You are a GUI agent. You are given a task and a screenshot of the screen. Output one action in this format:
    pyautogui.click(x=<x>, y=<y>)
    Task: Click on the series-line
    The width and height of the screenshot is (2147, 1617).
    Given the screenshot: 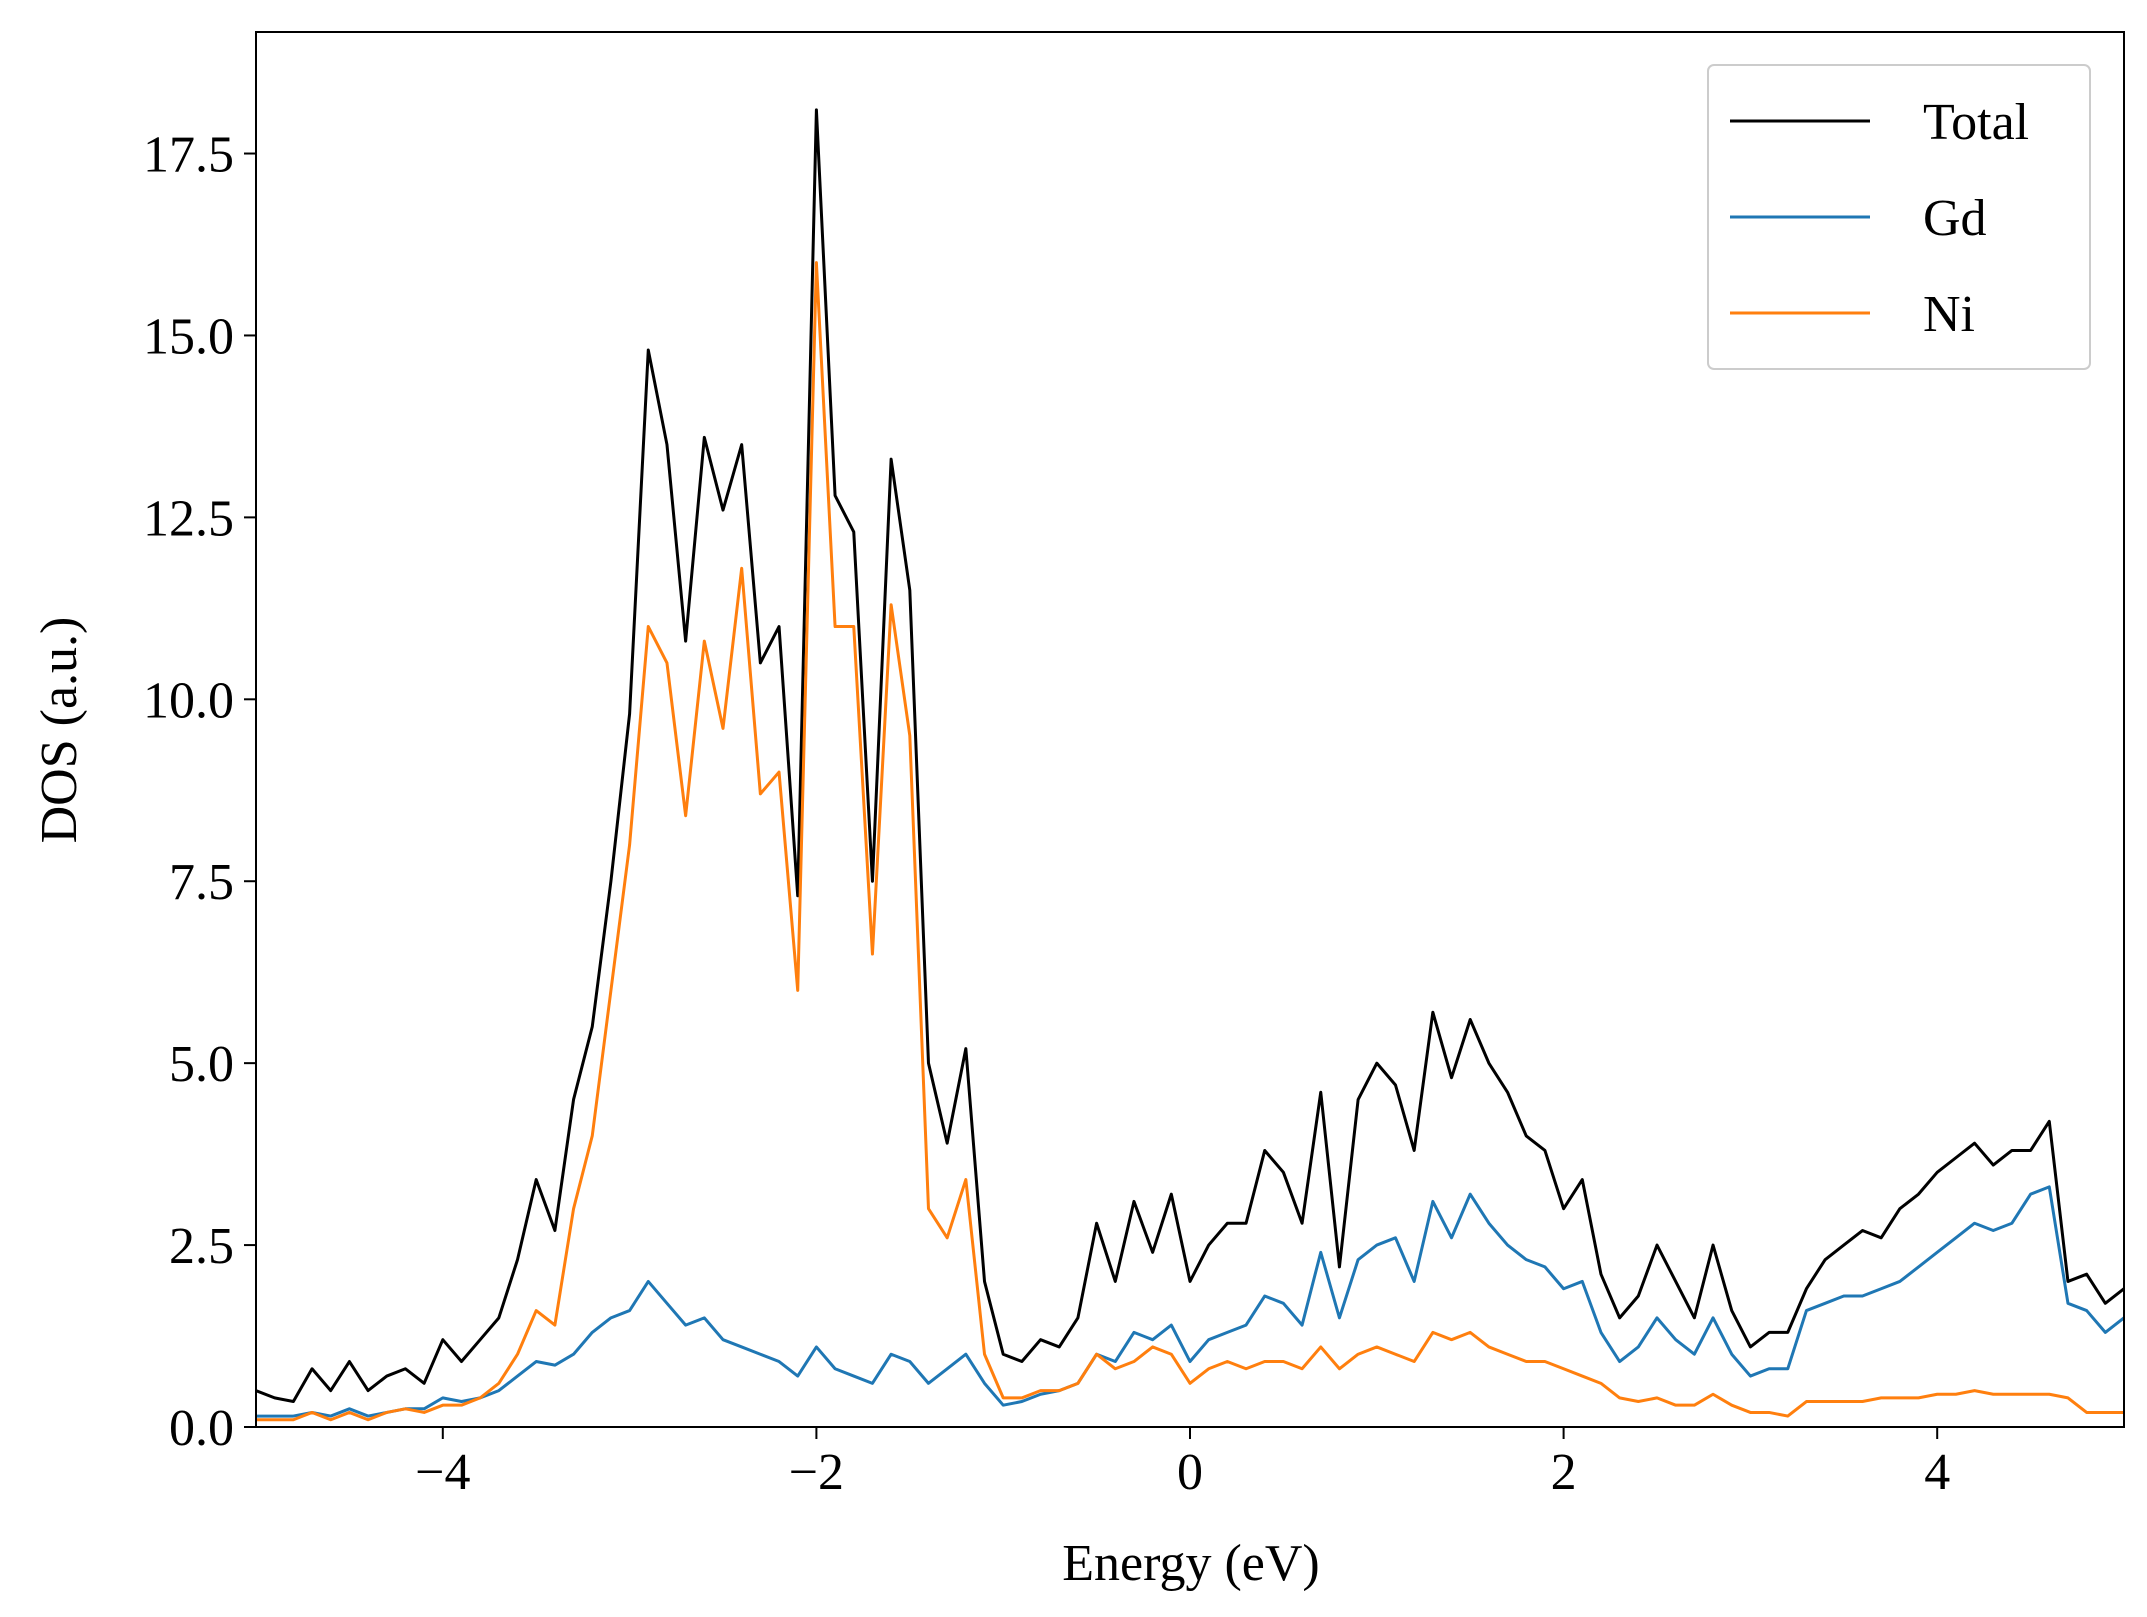 What is the action you would take?
    pyautogui.click(x=1190, y=1301)
    